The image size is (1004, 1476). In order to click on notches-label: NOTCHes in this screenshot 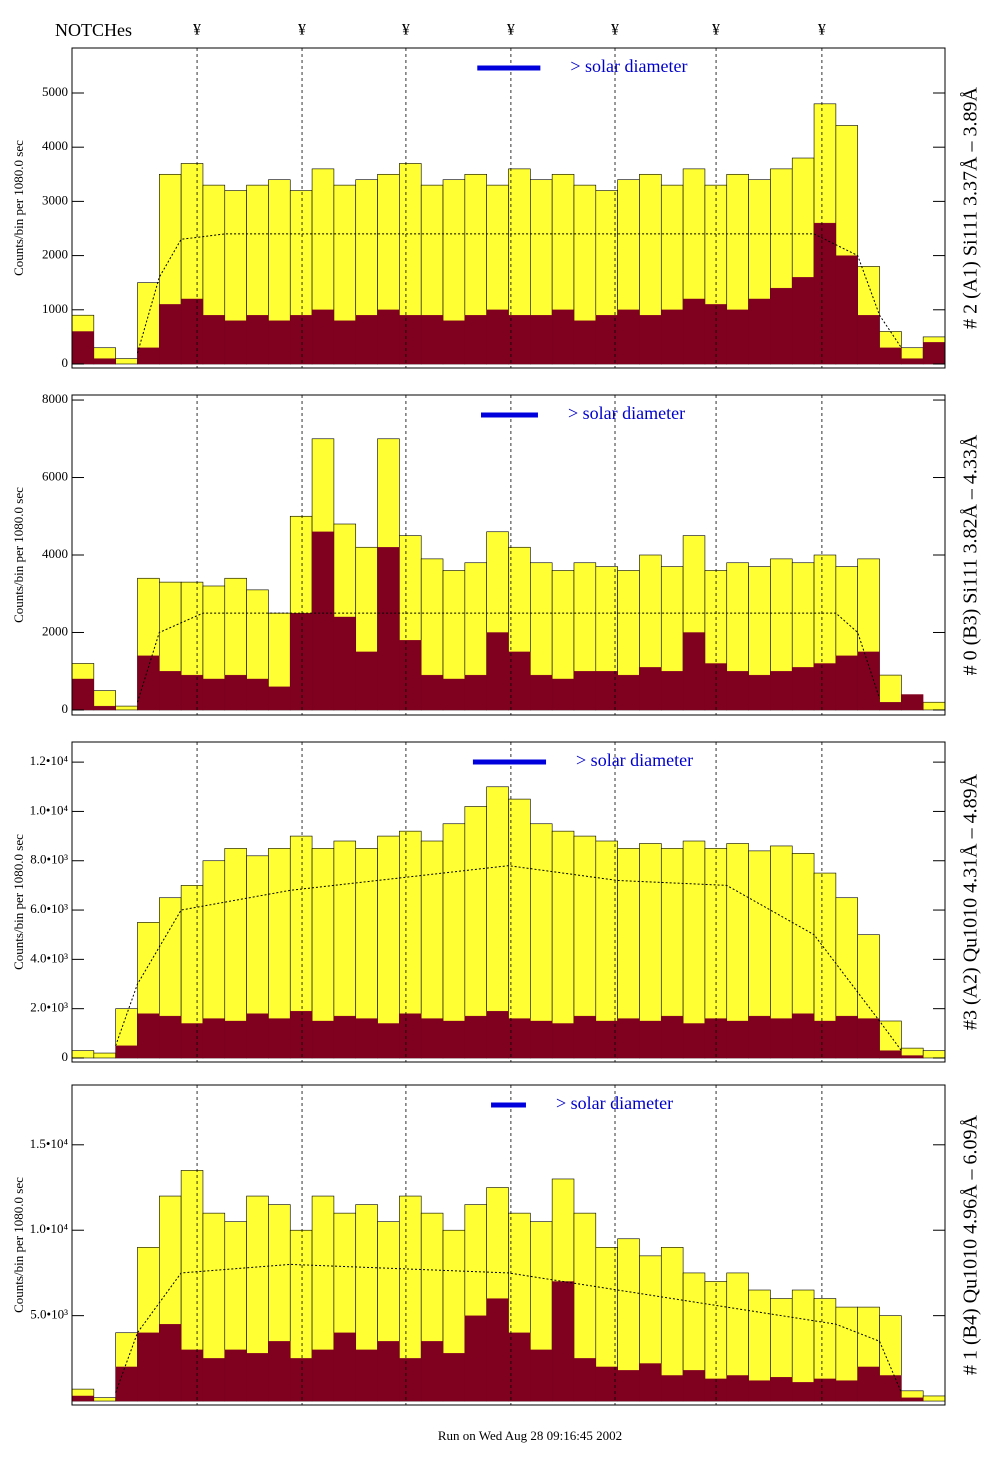, I will do `click(93, 30)`.